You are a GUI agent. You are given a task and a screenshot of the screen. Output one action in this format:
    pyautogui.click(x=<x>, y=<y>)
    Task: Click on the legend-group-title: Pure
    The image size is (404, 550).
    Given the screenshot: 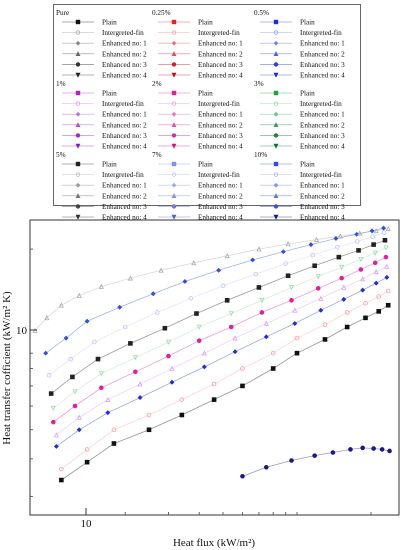 What is the action you would take?
    pyautogui.click(x=62, y=13)
    